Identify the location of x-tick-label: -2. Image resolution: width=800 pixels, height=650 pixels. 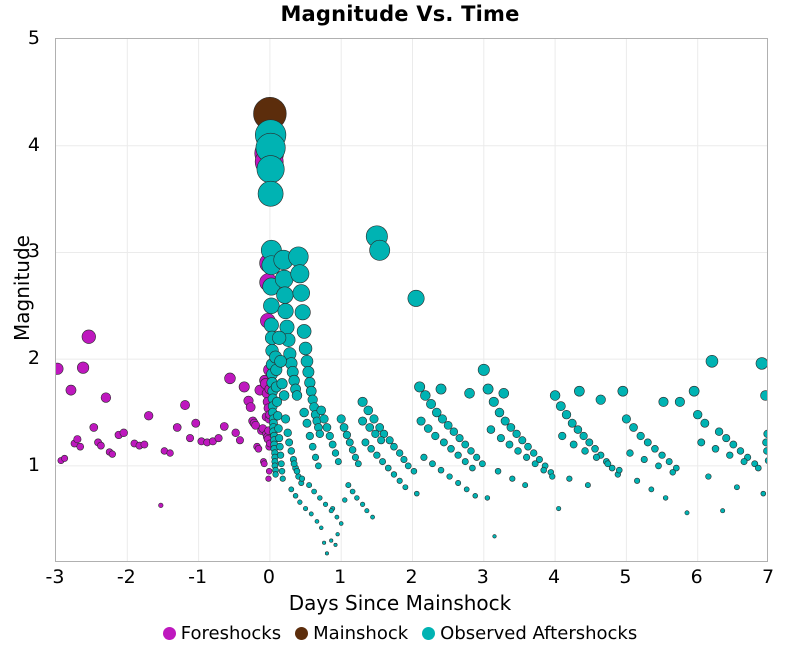
(126, 577).